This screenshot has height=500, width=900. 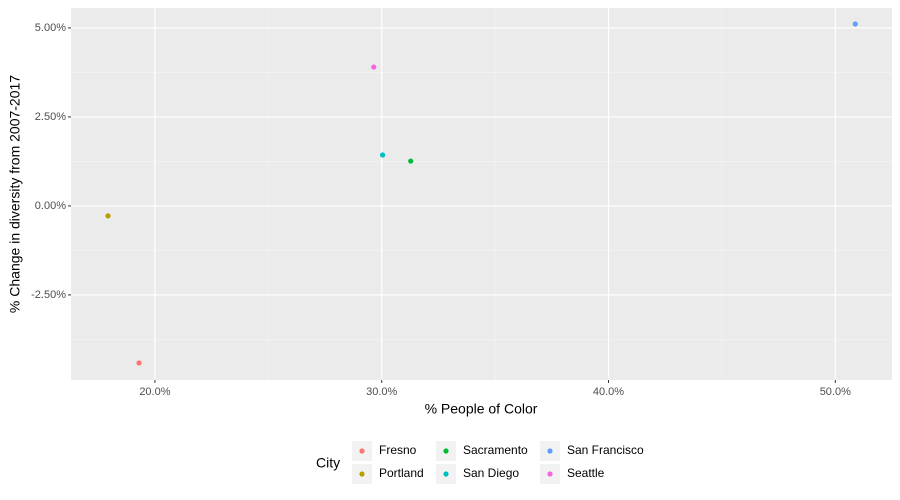 What do you see at coordinates (50, 206) in the screenshot?
I see `y-tick-label: 0.00%` at bounding box center [50, 206].